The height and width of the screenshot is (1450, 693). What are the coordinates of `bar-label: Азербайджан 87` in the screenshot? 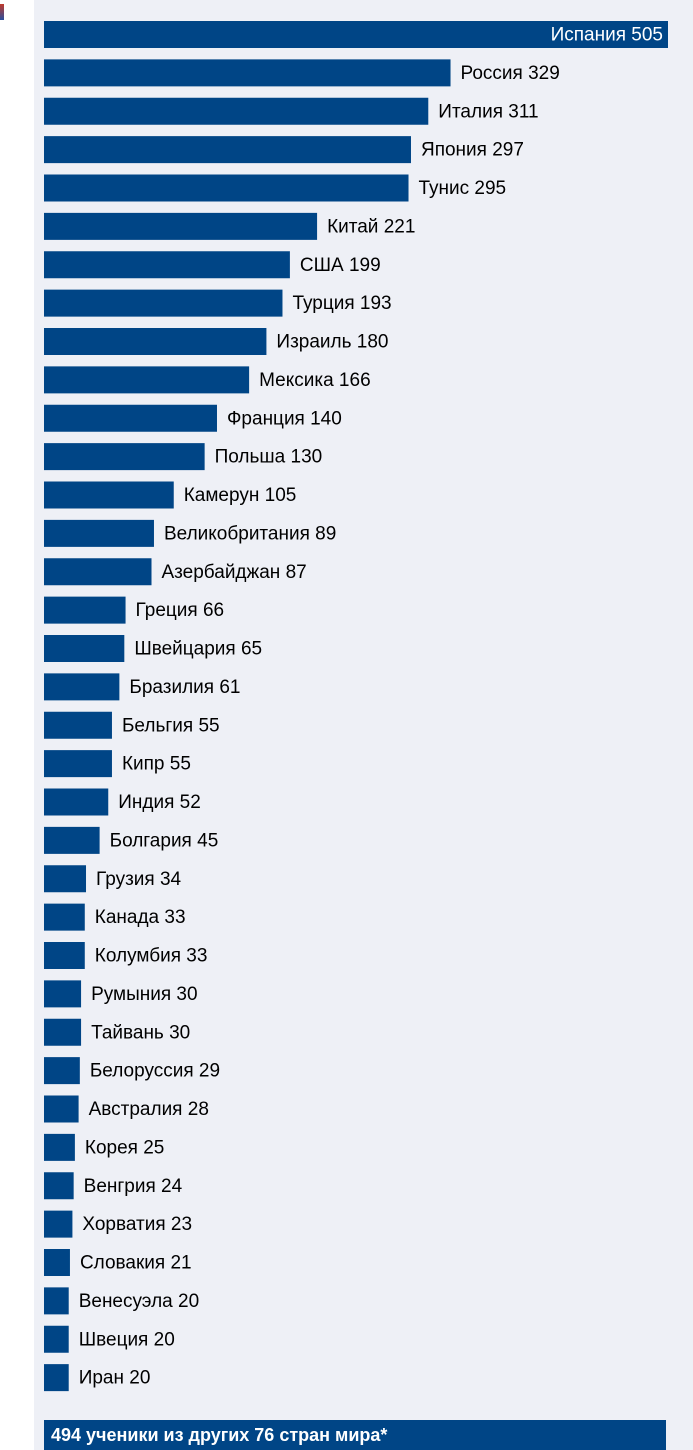 It's located at (234, 572).